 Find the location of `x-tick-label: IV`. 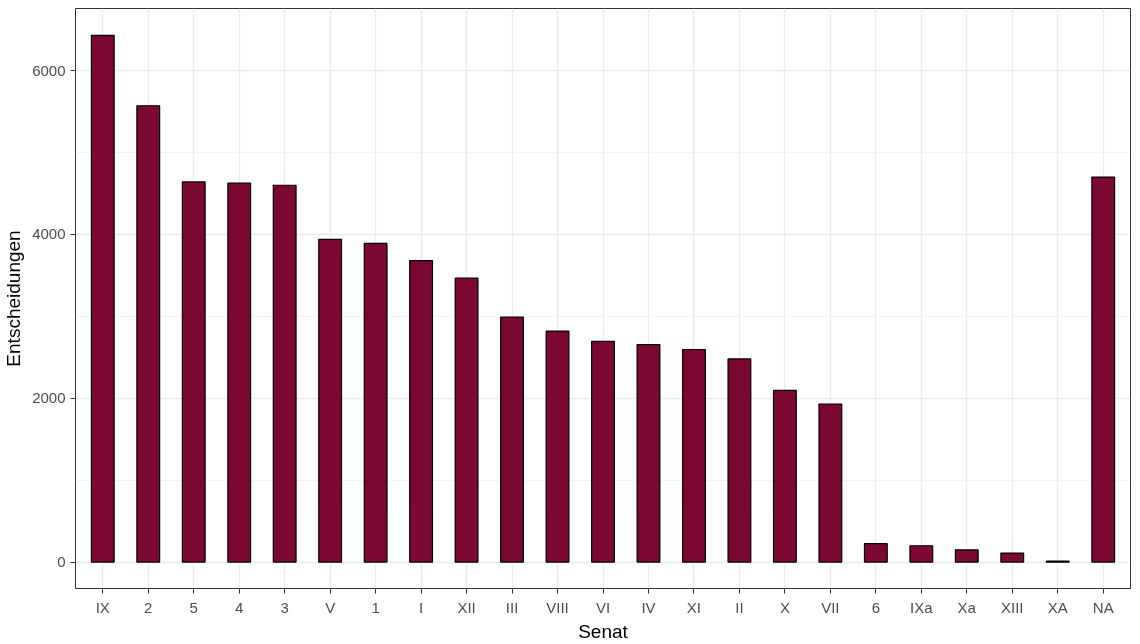

x-tick-label: IV is located at coordinates (648, 607).